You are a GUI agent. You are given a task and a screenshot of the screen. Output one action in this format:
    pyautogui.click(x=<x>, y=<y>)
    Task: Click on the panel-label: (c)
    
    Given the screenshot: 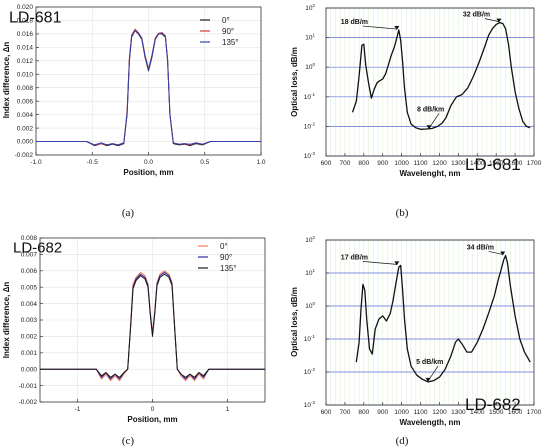 What is the action you would take?
    pyautogui.click(x=128, y=441)
    